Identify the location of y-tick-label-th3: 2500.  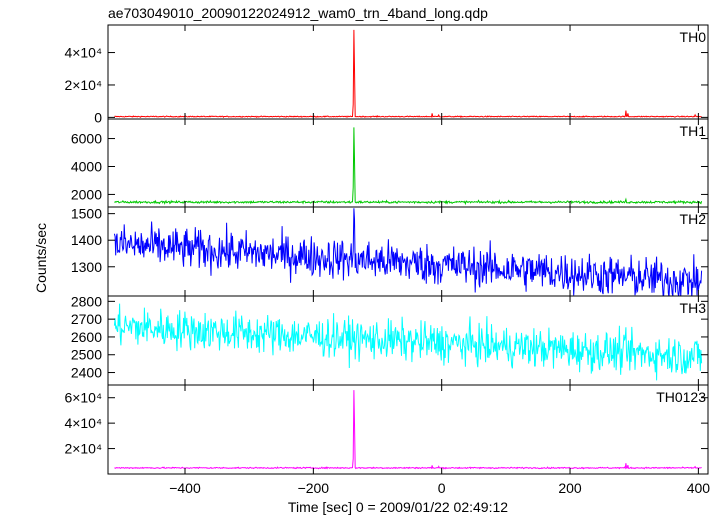
(86, 355).